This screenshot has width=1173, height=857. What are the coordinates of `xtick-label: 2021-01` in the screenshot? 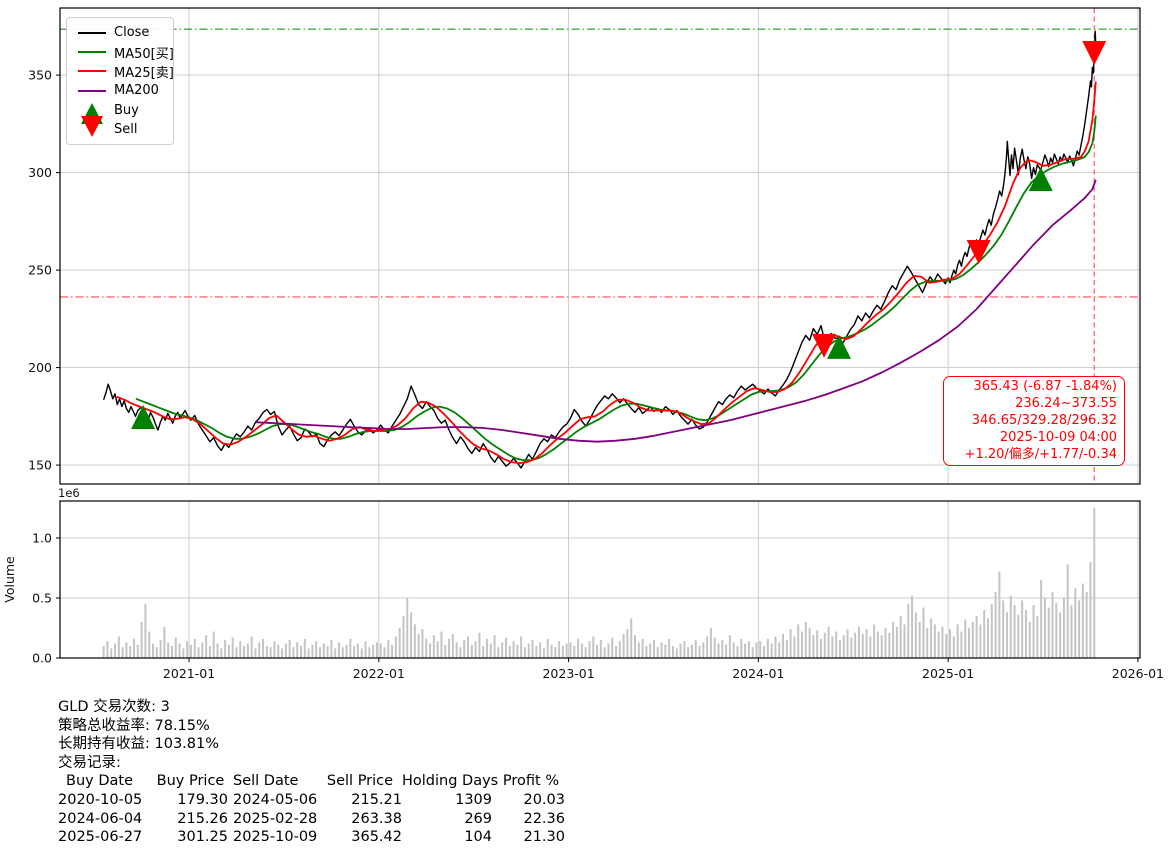 It's located at (189, 673).